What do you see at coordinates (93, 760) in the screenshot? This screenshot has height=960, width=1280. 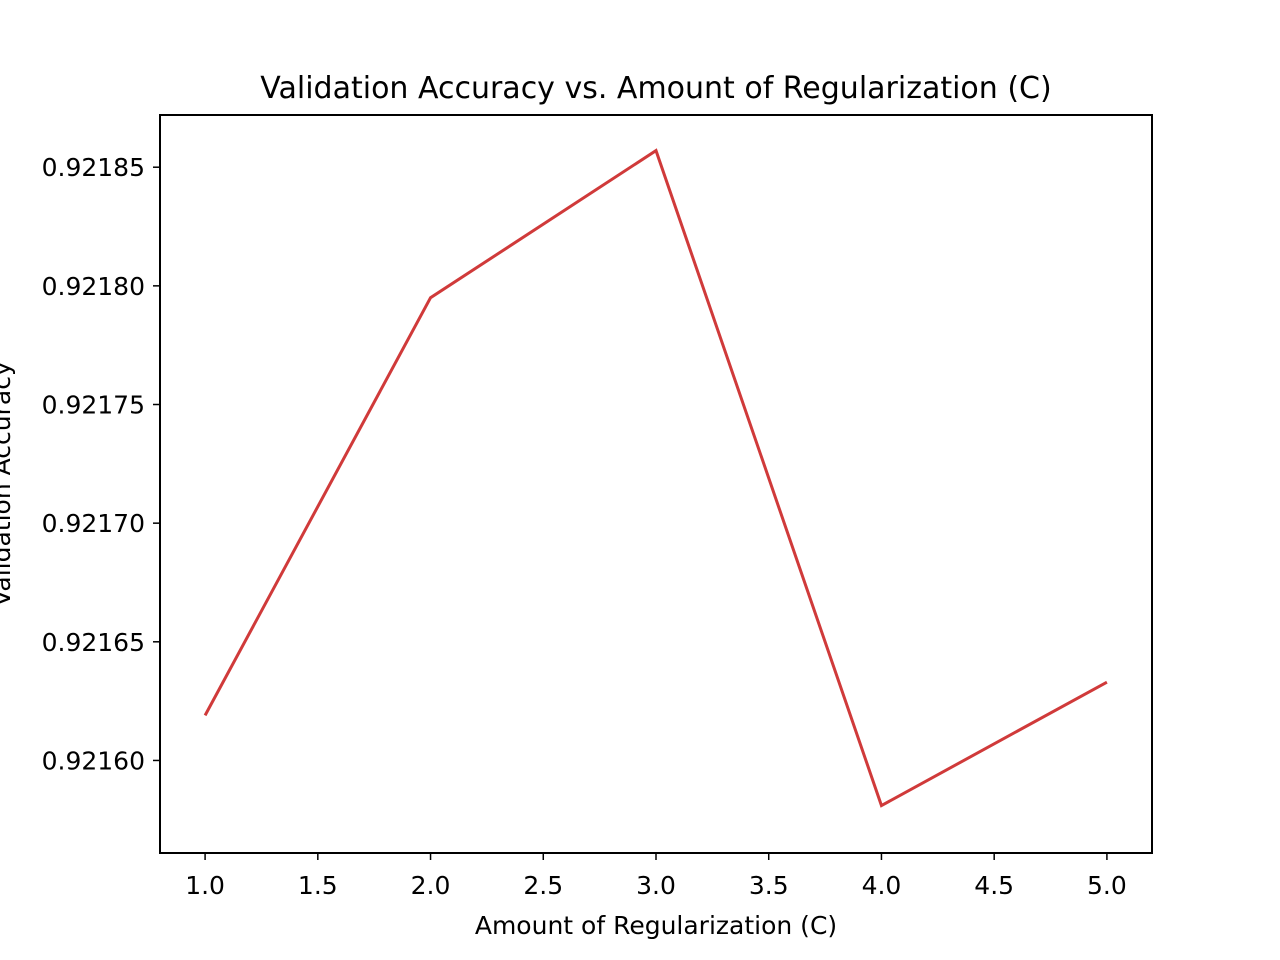 I see `y-tick-label: 0.92160` at bounding box center [93, 760].